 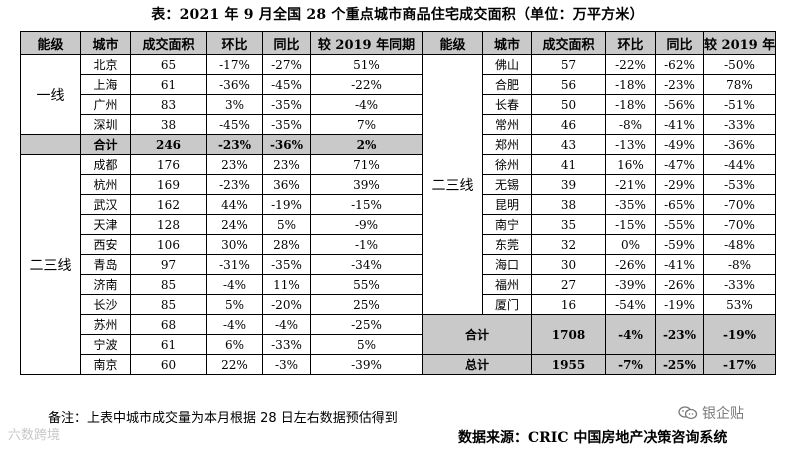 What do you see at coordinates (568, 244) in the screenshot?
I see `area-cell: 32` at bounding box center [568, 244].